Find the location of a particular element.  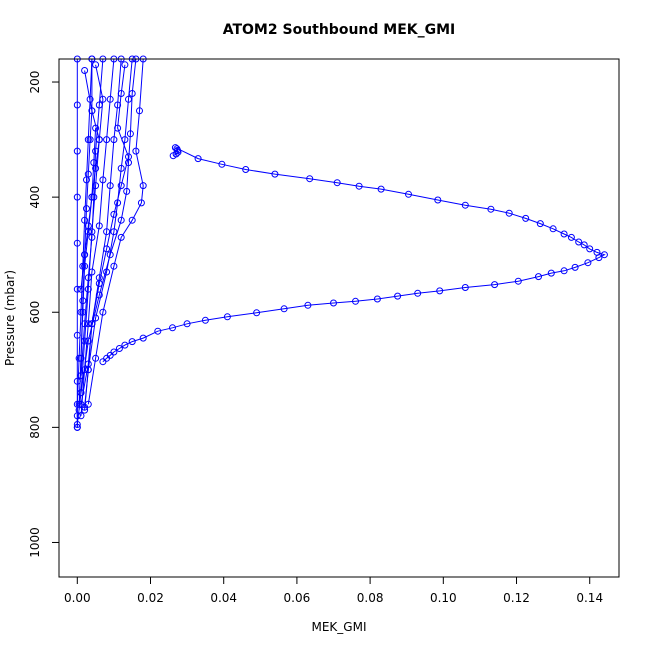

chart-title: ATOM2 Southbound MEK_GMI is located at coordinates (339, 30).